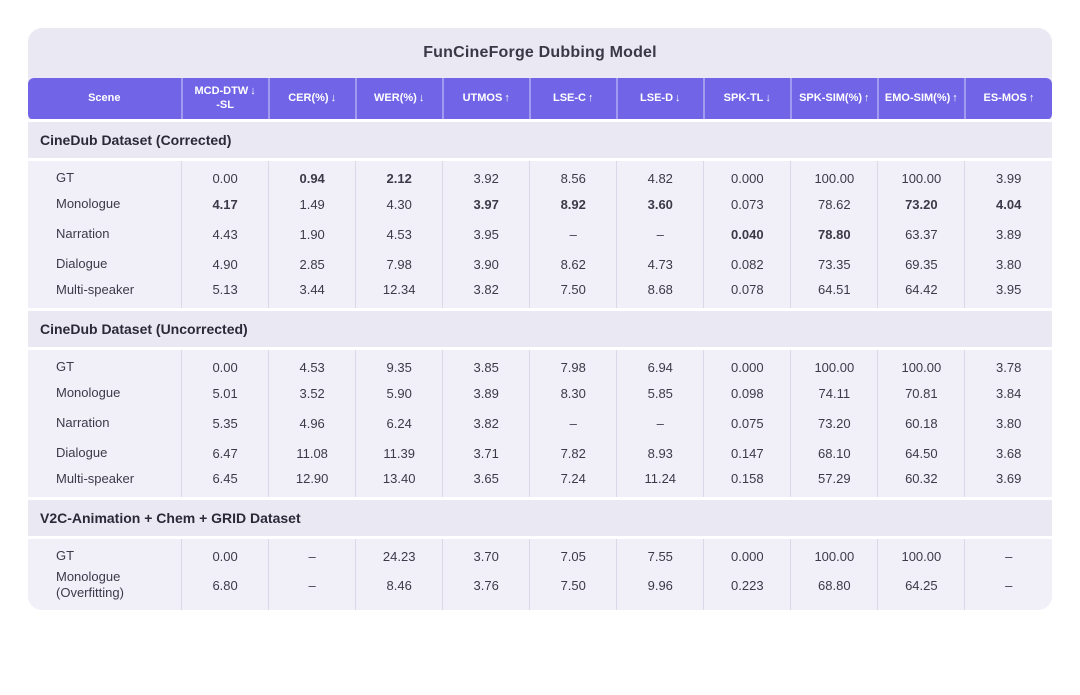  What do you see at coordinates (540, 53) in the screenshot?
I see `title-bar: FunCineForge Dubbing Model` at bounding box center [540, 53].